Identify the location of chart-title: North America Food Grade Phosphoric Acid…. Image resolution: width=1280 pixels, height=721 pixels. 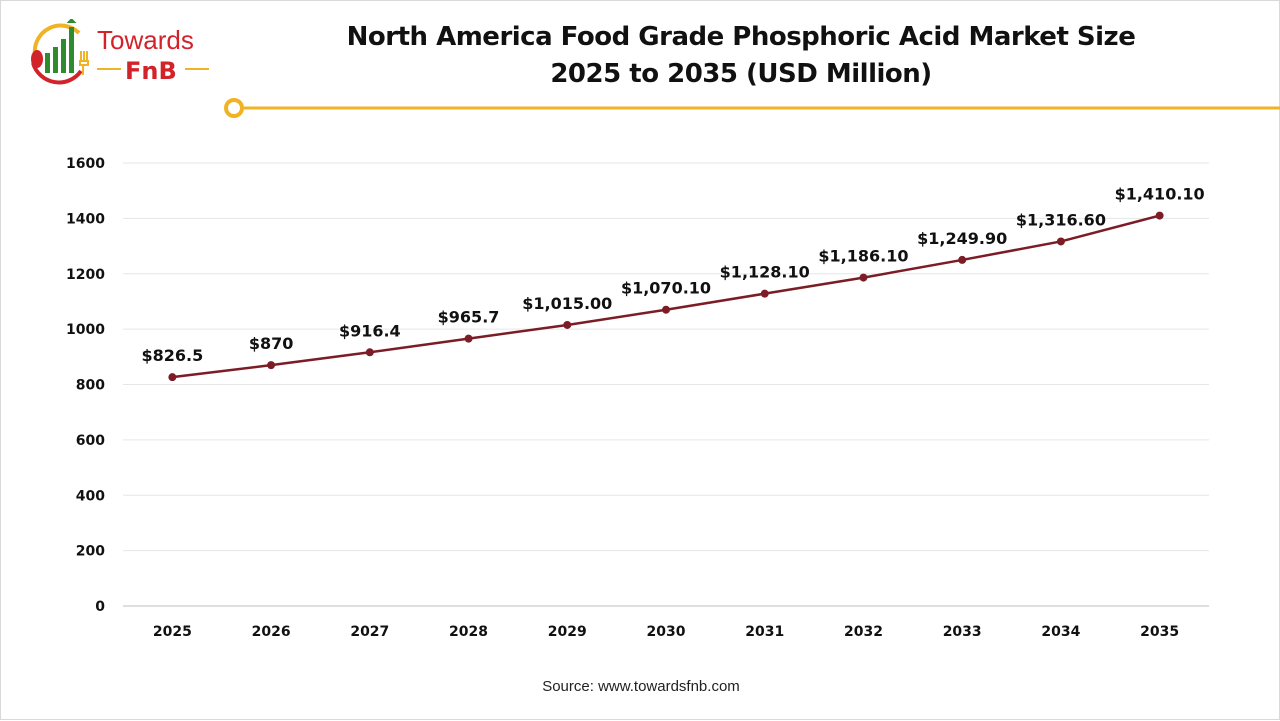
(741, 56).